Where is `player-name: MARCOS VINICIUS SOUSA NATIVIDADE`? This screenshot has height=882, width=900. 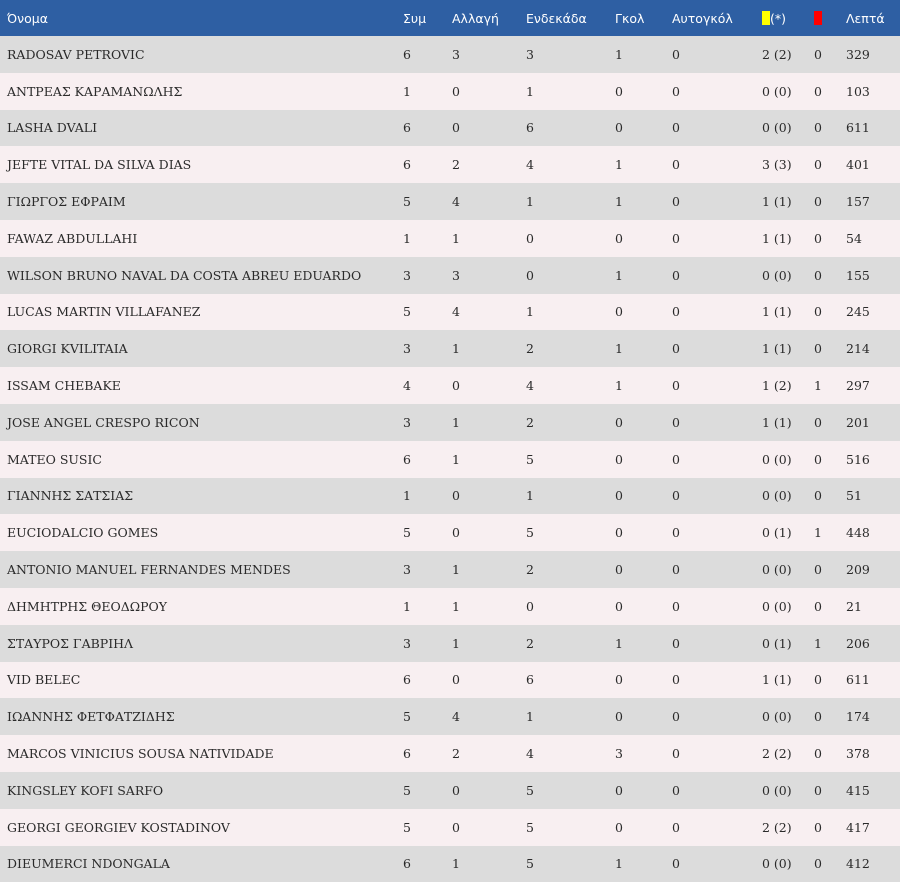
player-name: MARCOS VINICIUS SOUSA NATIVIDADE is located at coordinates (140, 754).